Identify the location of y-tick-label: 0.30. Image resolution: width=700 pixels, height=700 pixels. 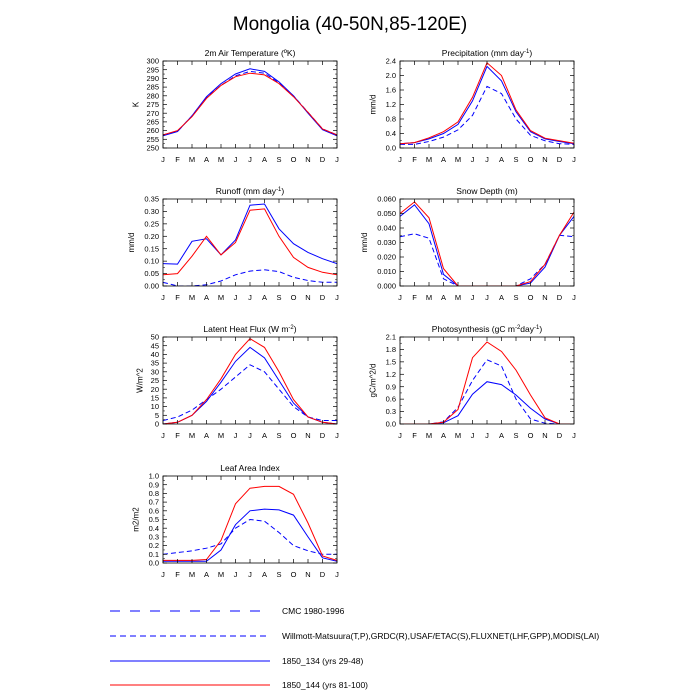
(151, 211).